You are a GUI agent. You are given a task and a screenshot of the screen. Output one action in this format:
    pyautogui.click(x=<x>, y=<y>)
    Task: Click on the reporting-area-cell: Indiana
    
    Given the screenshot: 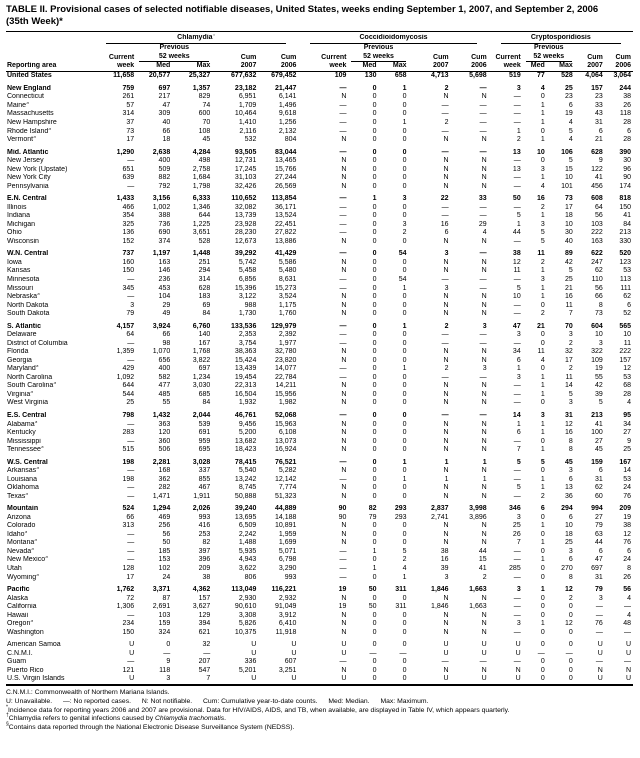 What is the action you would take?
    pyautogui.click(x=18, y=216)
    